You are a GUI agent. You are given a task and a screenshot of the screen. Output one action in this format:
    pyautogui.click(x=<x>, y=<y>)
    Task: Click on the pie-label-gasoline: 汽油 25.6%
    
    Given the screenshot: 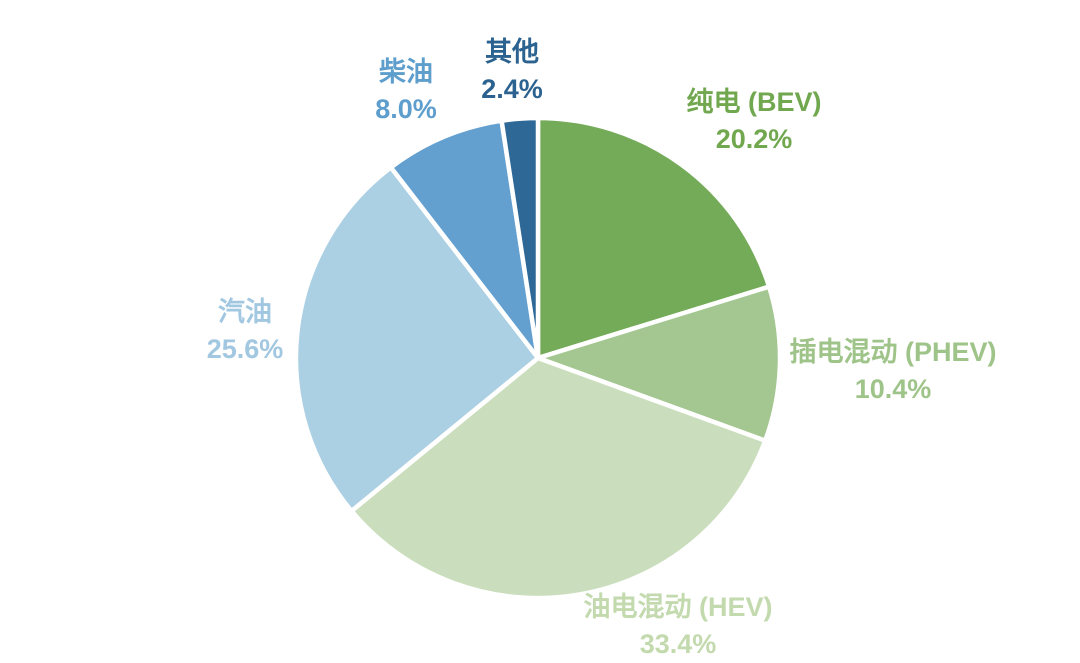 What is the action you would take?
    pyautogui.click(x=245, y=331)
    